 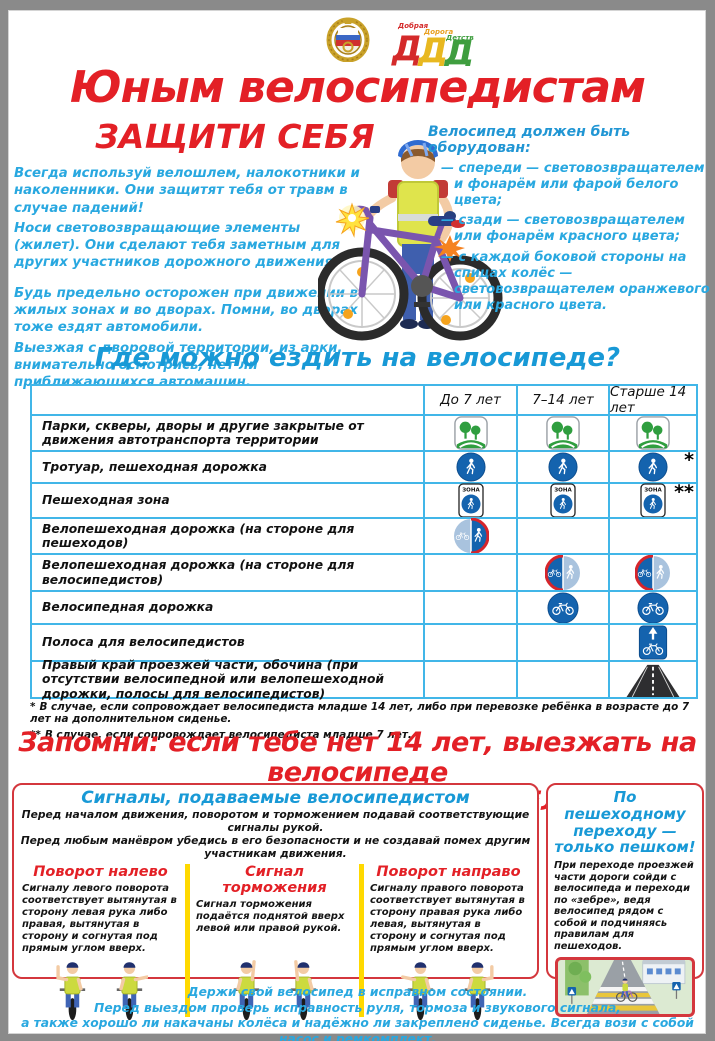 What do you see at coordinates (459, 38) in the screenshot?
I see `ddd-word-3: Детства` at bounding box center [459, 38].